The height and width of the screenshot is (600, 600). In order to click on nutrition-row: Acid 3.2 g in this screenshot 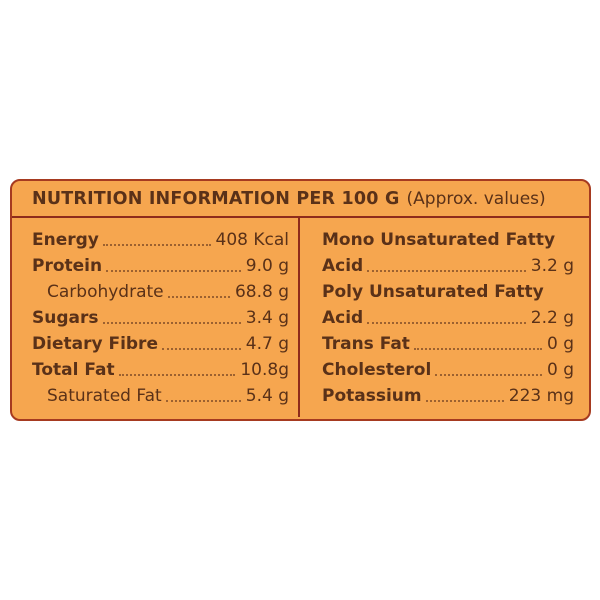, I will do `click(448, 266)`.